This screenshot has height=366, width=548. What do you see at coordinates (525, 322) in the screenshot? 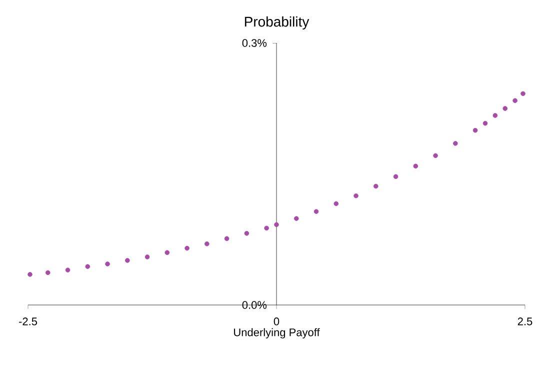
I see `x-tick-label: 2.5` at bounding box center [525, 322].